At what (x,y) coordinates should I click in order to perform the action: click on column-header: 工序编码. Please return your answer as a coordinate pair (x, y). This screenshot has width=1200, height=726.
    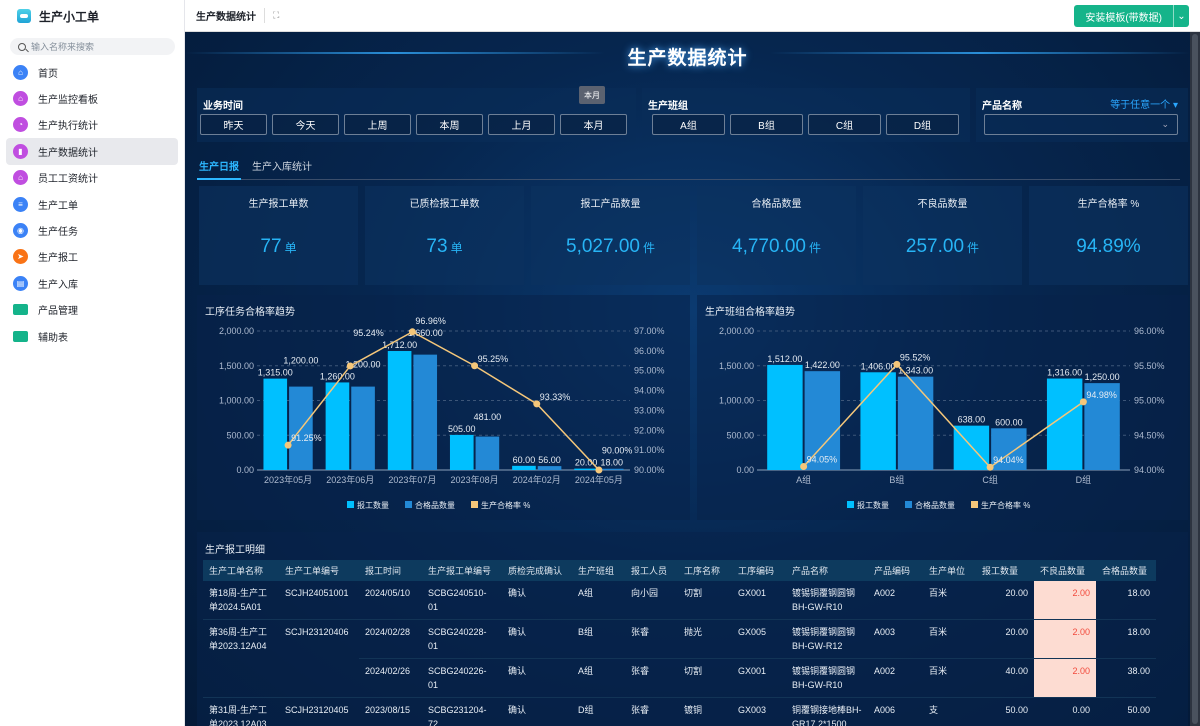
    Looking at the image, I should click on (759, 570).